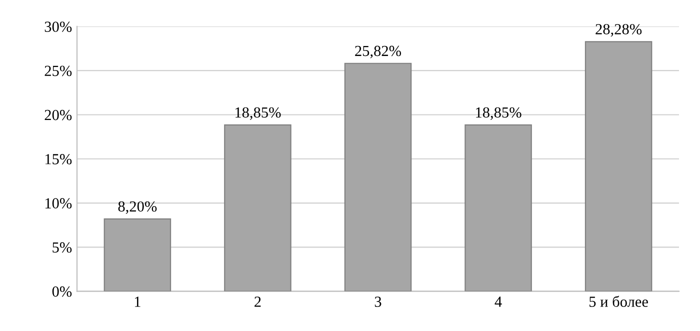  I want to click on y-tick-label: 15%, so click(58, 159).